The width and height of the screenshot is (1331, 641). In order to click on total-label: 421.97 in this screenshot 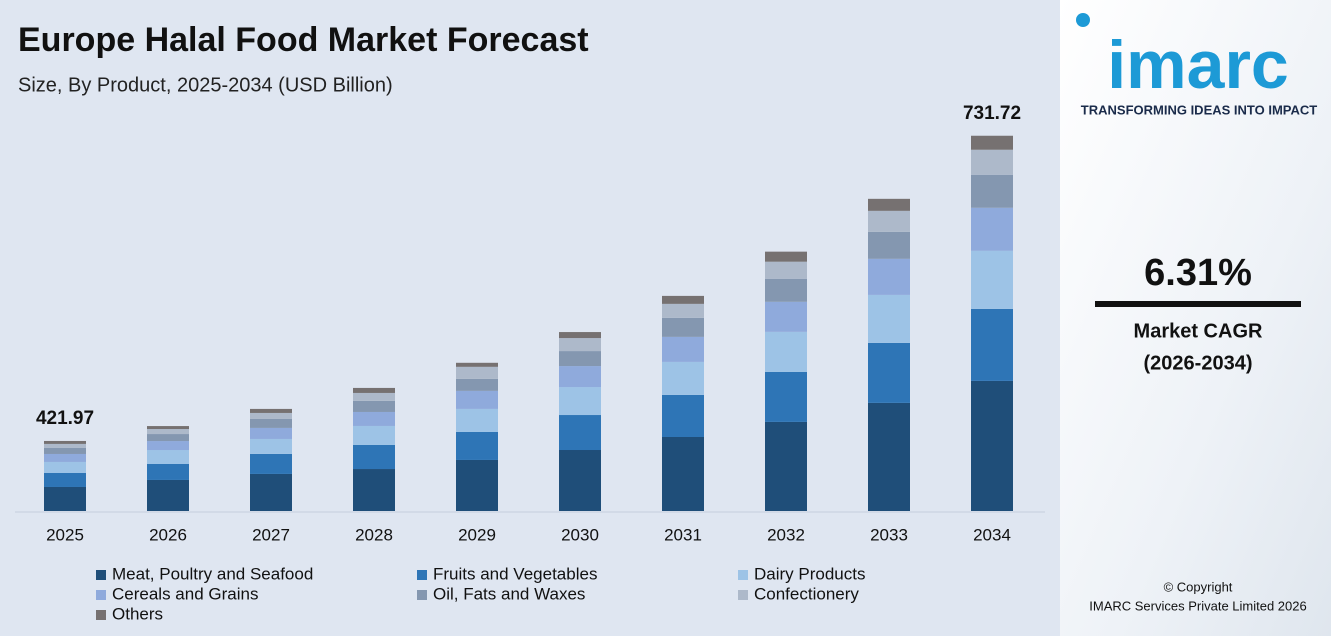, I will do `click(65, 418)`.